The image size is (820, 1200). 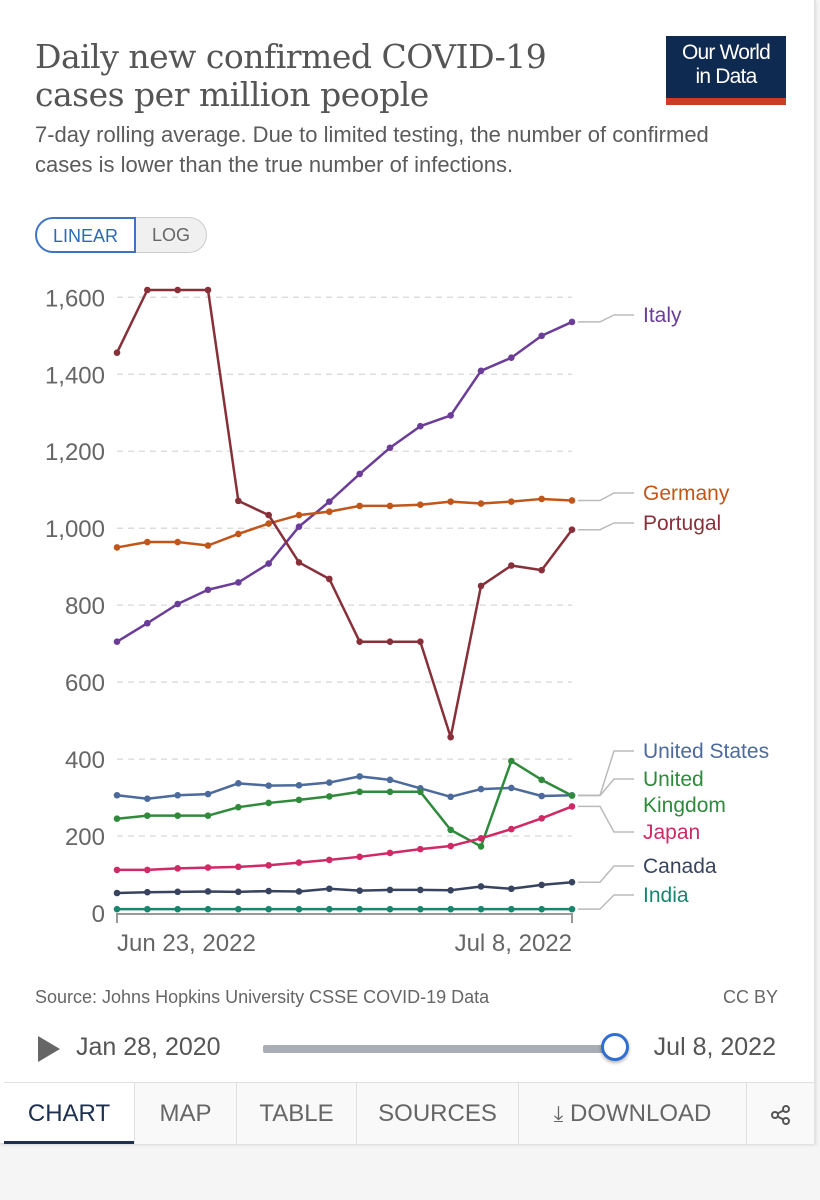 What do you see at coordinates (726, 101) in the screenshot?
I see `logo-bar` at bounding box center [726, 101].